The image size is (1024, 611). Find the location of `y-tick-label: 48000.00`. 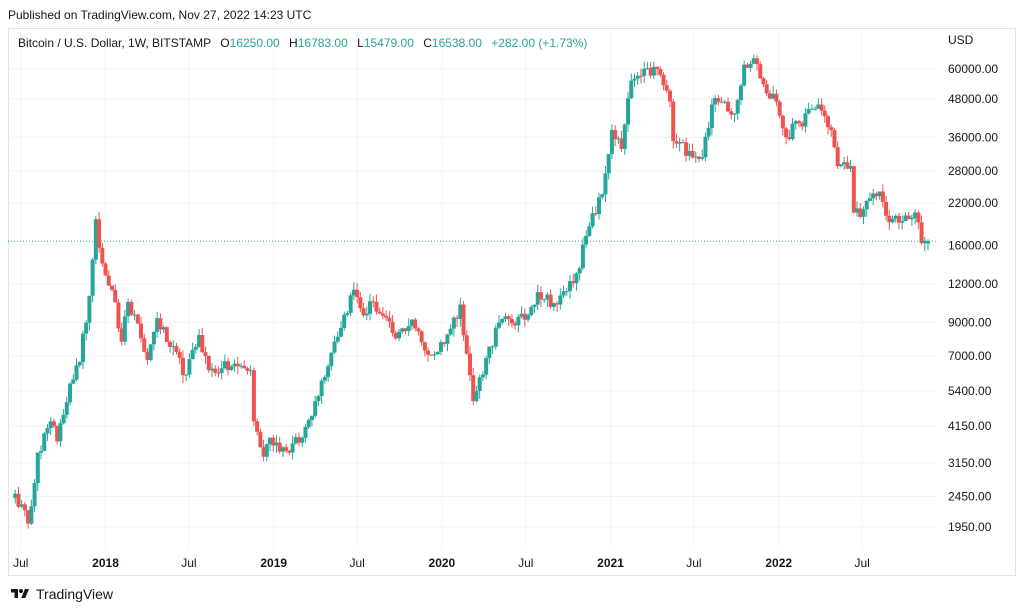

y-tick-label: 48000.00 is located at coordinates (973, 99).